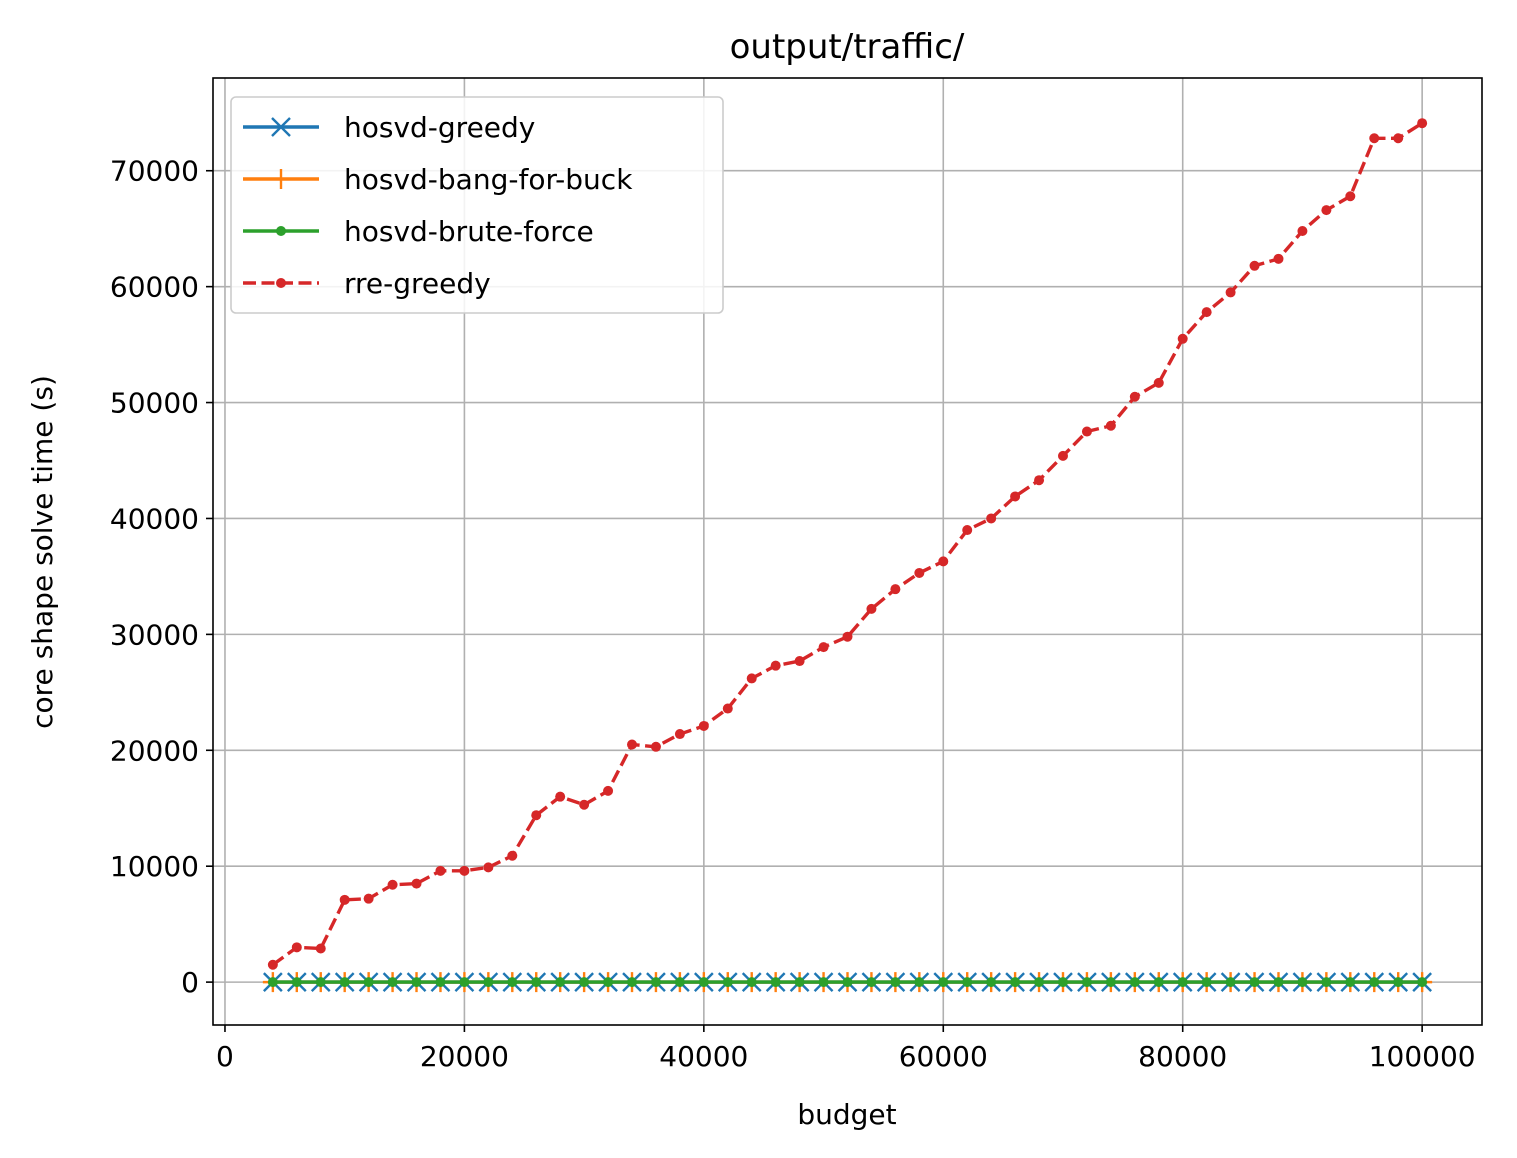 This screenshot has width=1517, height=1158. Describe the element at coordinates (464, 1056) in the screenshot. I see `x-tick-label: 20000` at that location.